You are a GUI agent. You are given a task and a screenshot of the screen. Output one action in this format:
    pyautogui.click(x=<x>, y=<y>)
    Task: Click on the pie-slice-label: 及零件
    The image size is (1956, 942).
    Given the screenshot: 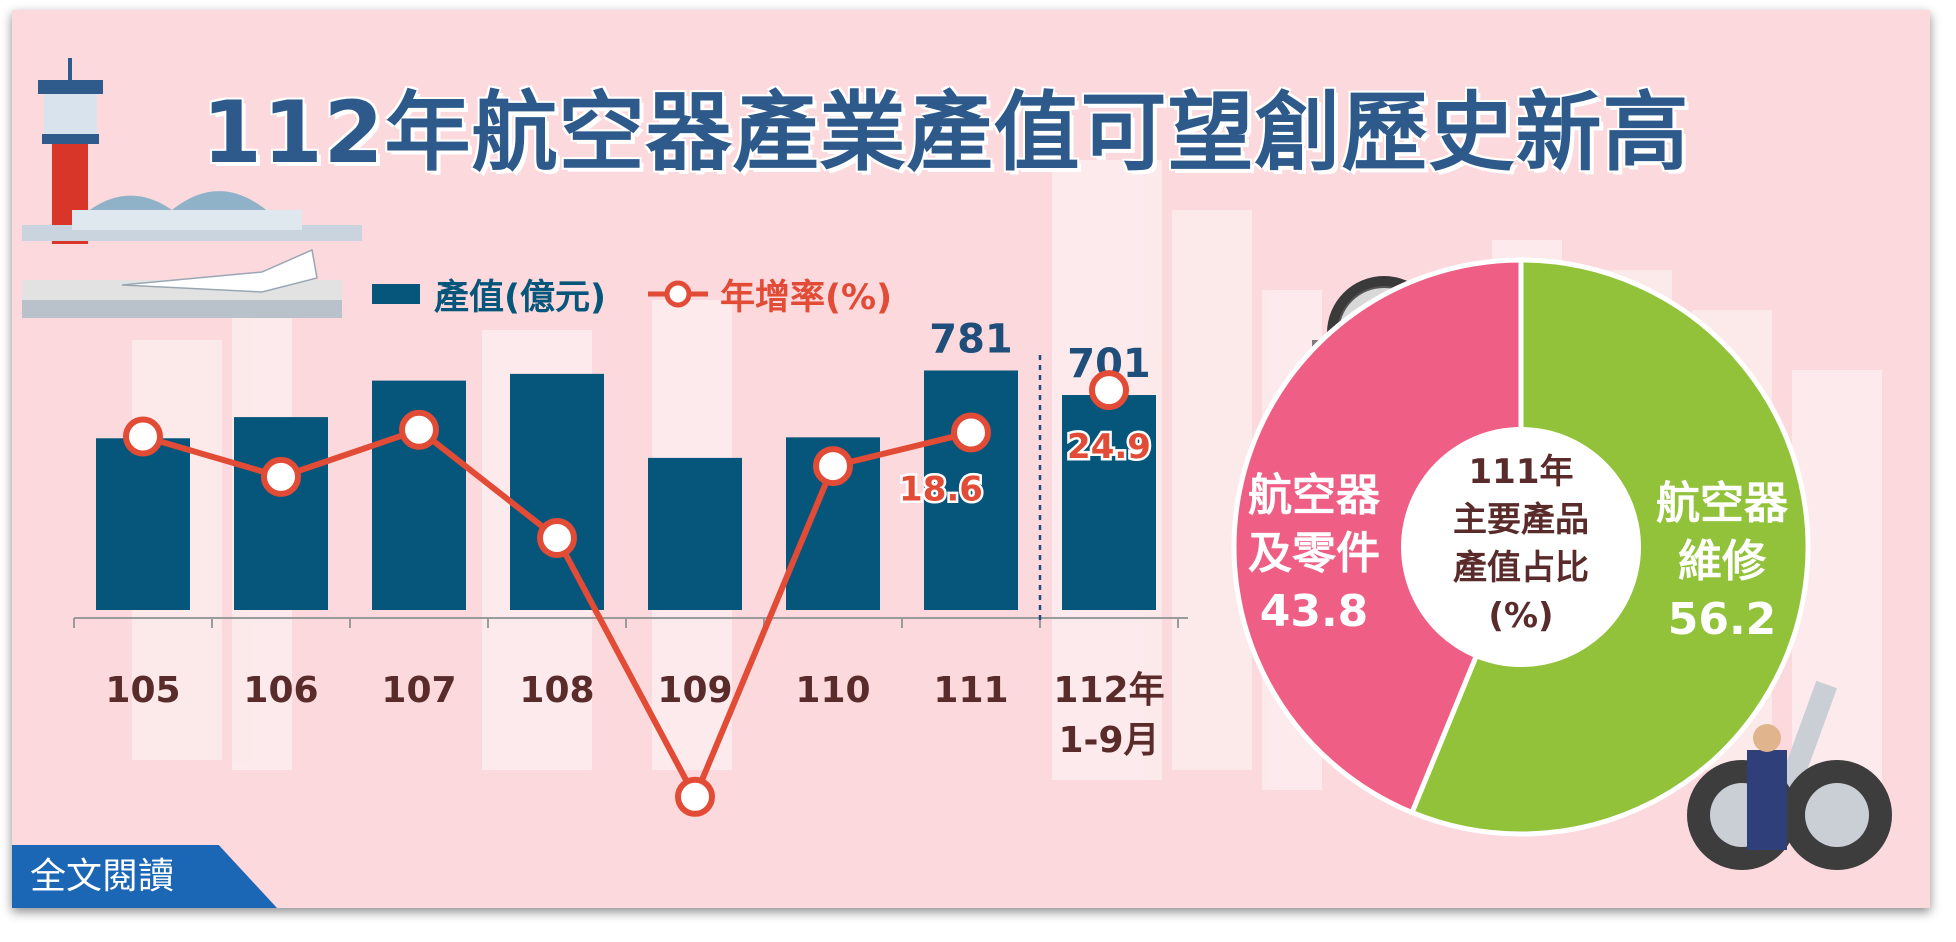 What is the action you would take?
    pyautogui.click(x=1314, y=553)
    